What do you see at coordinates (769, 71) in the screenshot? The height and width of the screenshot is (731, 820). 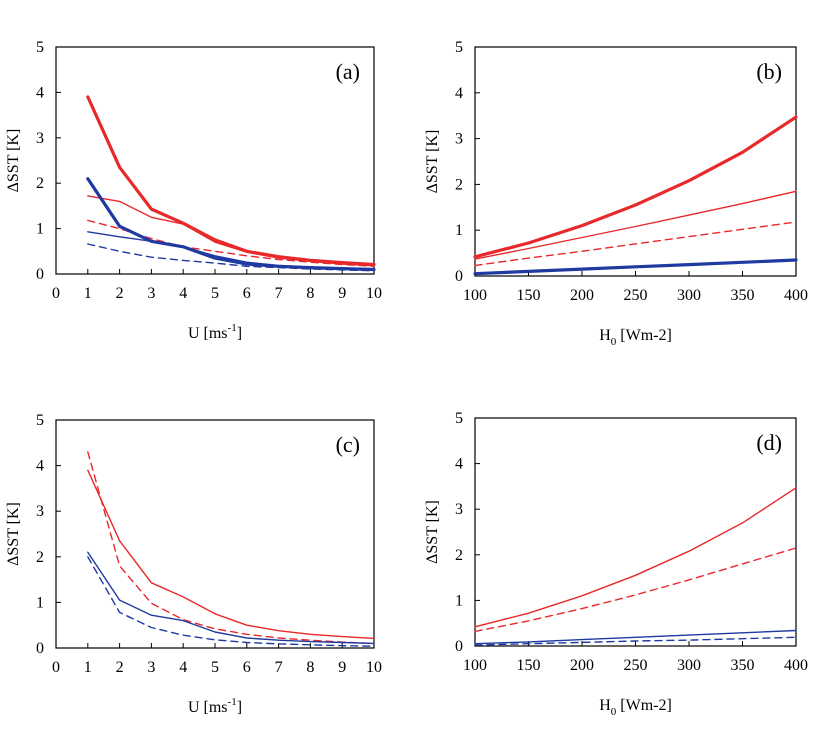 I see `panel-label: (b)` at bounding box center [769, 71].